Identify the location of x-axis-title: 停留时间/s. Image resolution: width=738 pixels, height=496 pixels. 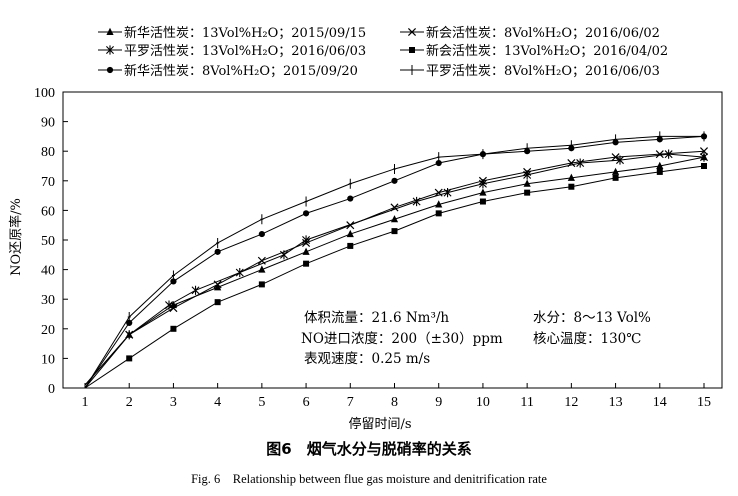
(379, 424).